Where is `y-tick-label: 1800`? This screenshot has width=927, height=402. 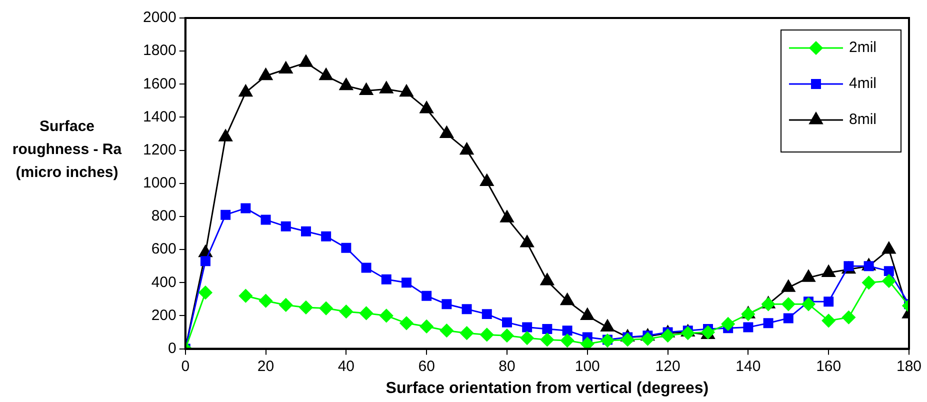
y-tick-label: 1800 is located at coordinates (159, 51).